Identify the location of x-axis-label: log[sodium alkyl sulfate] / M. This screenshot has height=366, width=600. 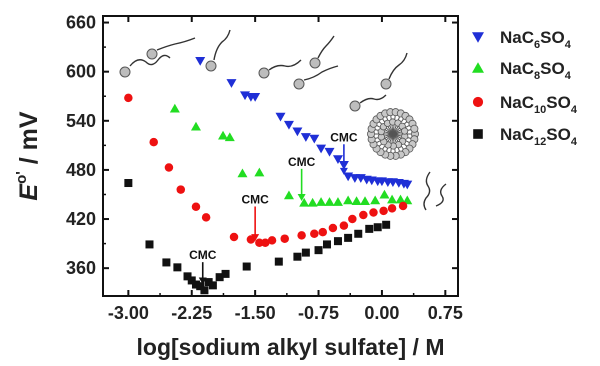
(291, 347).